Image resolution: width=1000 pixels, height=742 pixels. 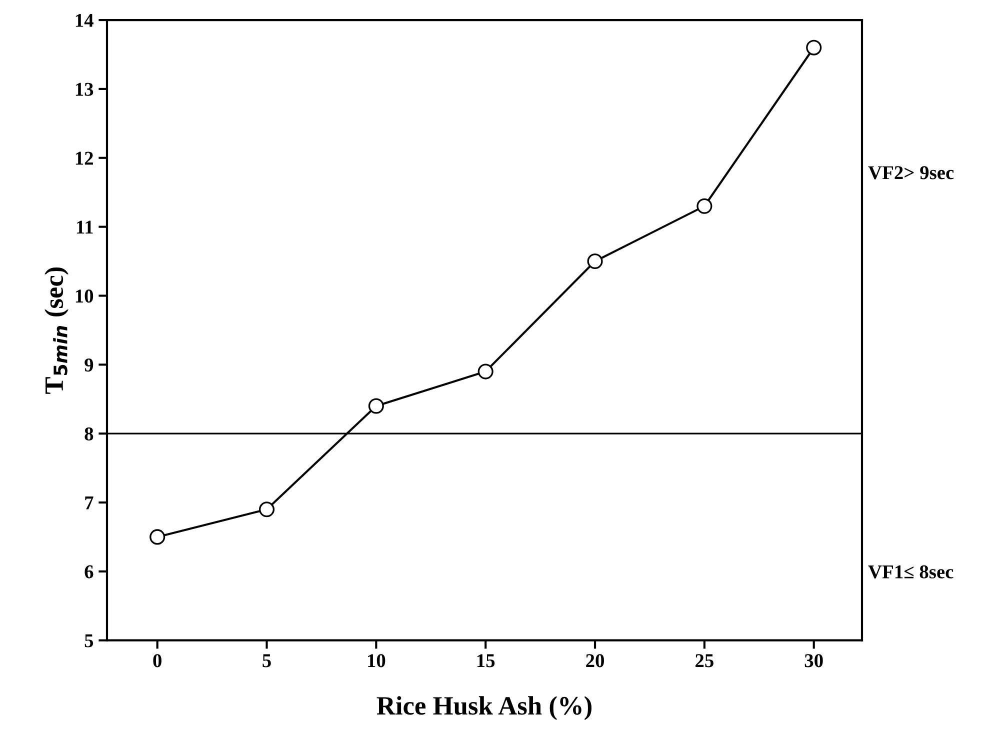 What do you see at coordinates (484, 708) in the screenshot?
I see `x-axis-title: Rice Husk Ash (%)` at bounding box center [484, 708].